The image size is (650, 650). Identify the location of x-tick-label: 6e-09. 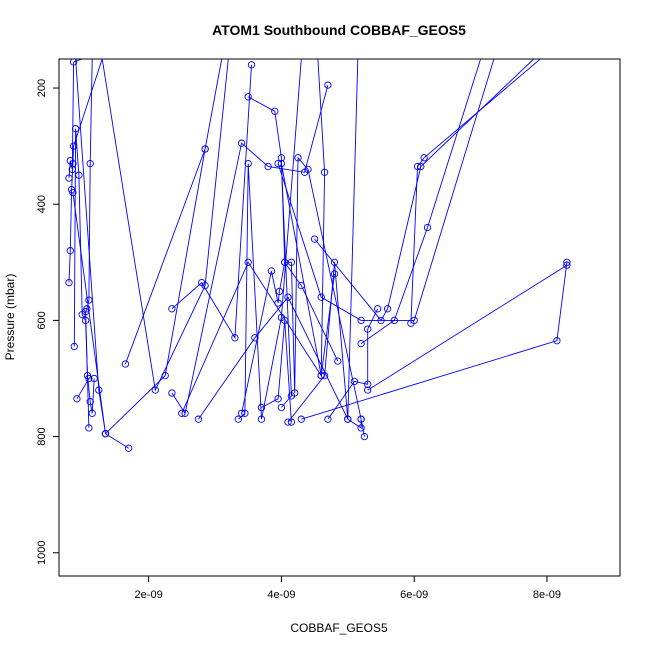
(414, 595).